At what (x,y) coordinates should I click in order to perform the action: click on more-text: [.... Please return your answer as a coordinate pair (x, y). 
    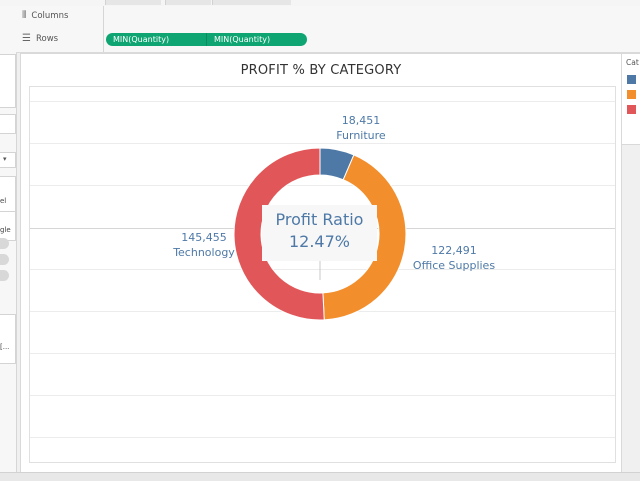
    Looking at the image, I should click on (5, 347).